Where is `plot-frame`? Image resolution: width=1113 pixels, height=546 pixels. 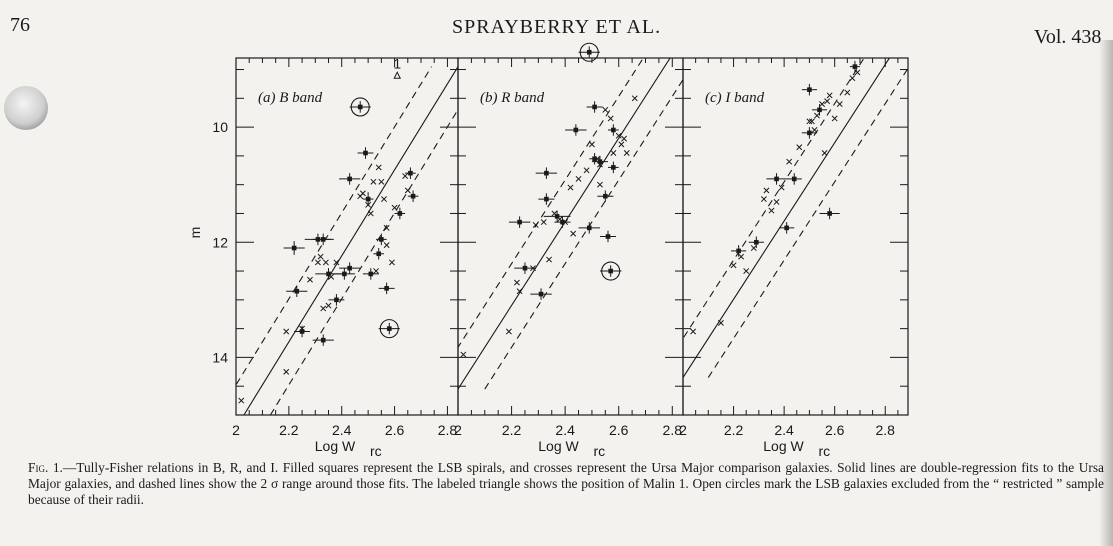
plot-frame is located at coordinates (570, 236).